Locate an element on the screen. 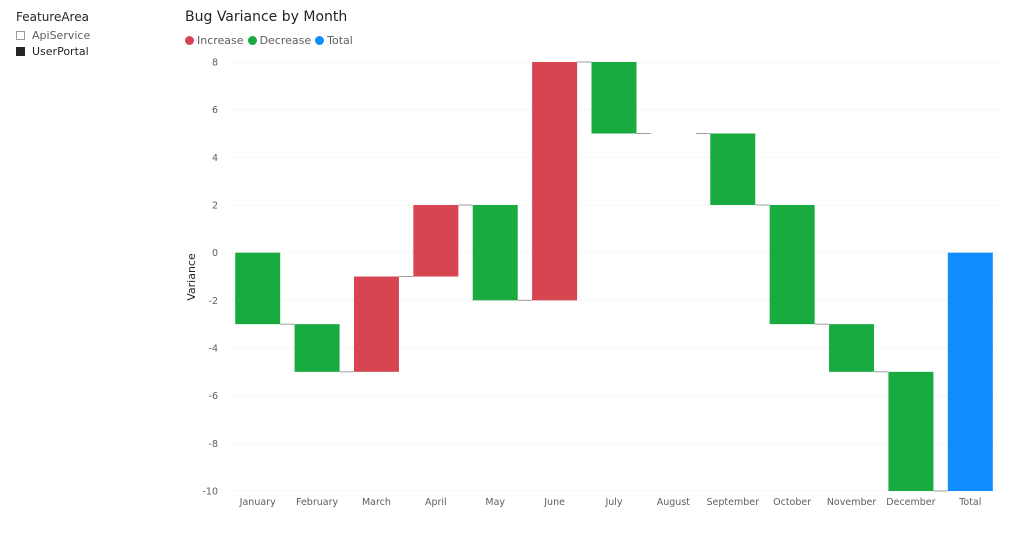 The width and height of the screenshot is (1022, 542). bar-november is located at coordinates (852, 348).